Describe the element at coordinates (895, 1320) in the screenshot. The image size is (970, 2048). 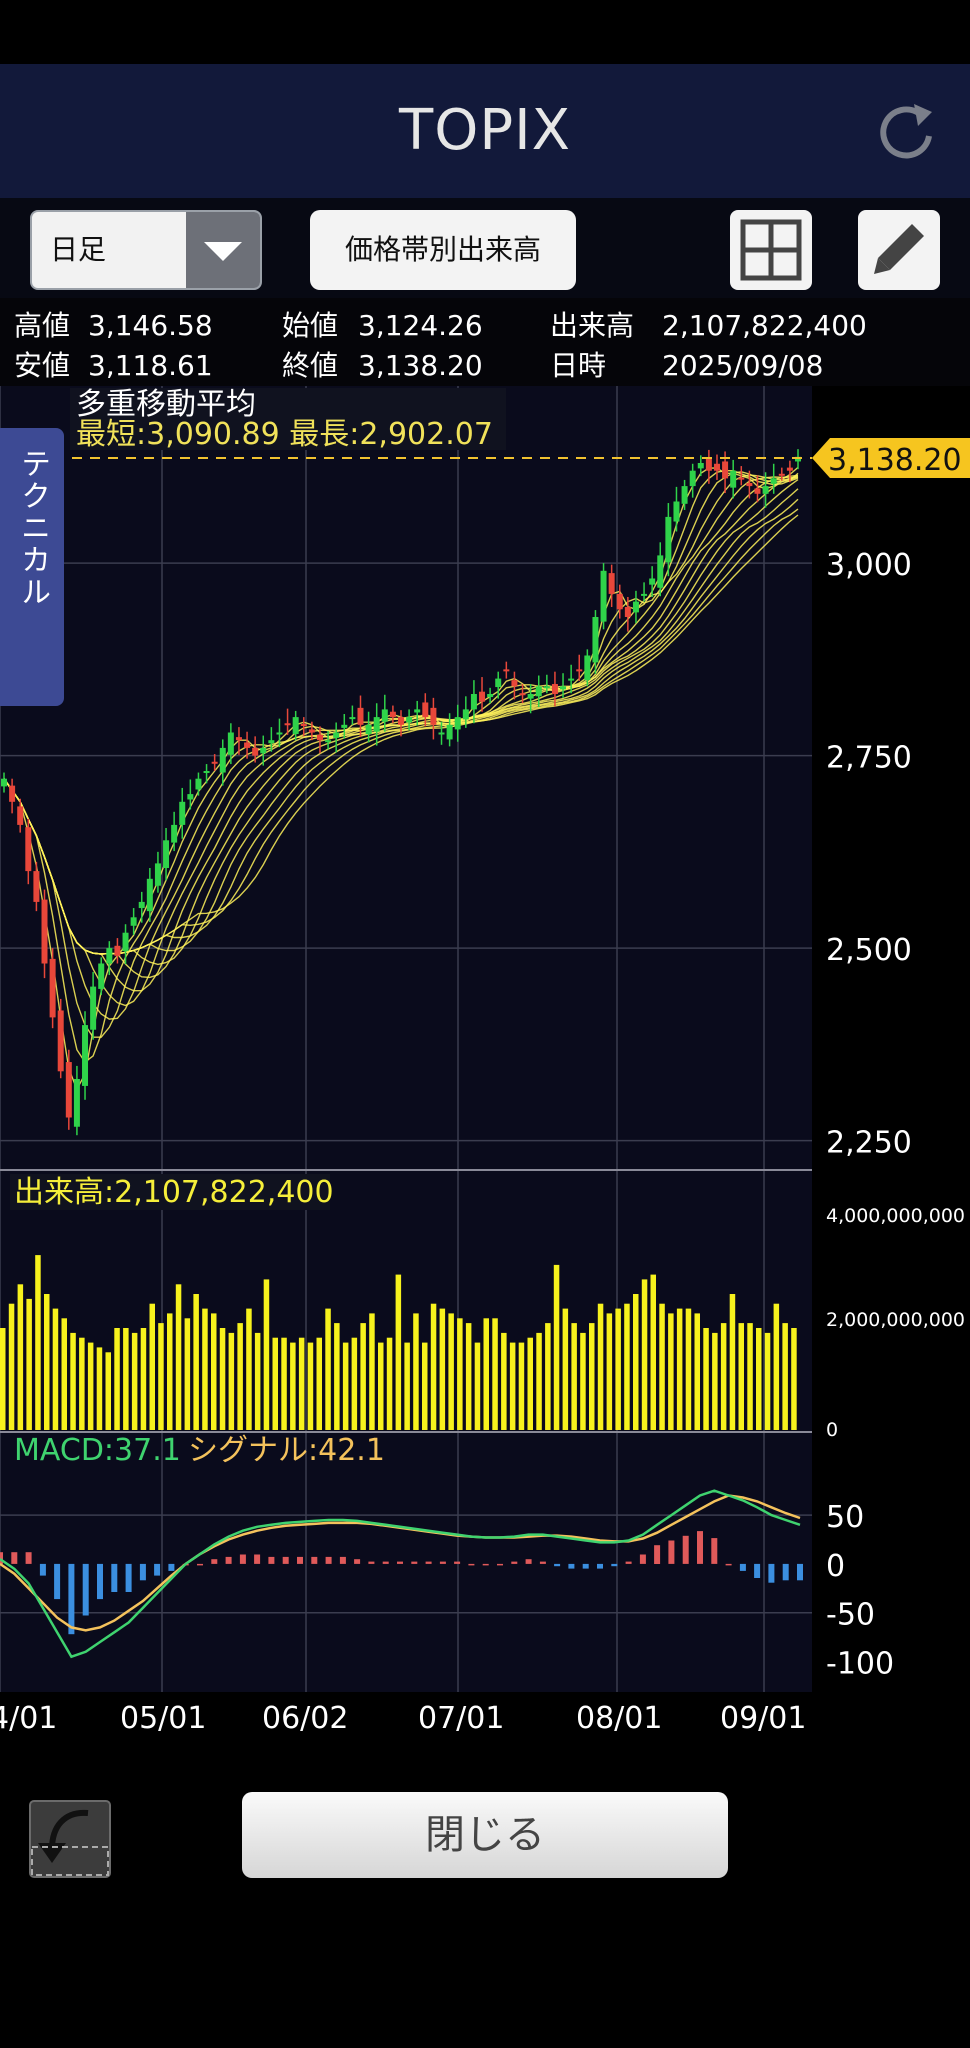
I see `volume-tick-label: 2,000,000,000` at that location.